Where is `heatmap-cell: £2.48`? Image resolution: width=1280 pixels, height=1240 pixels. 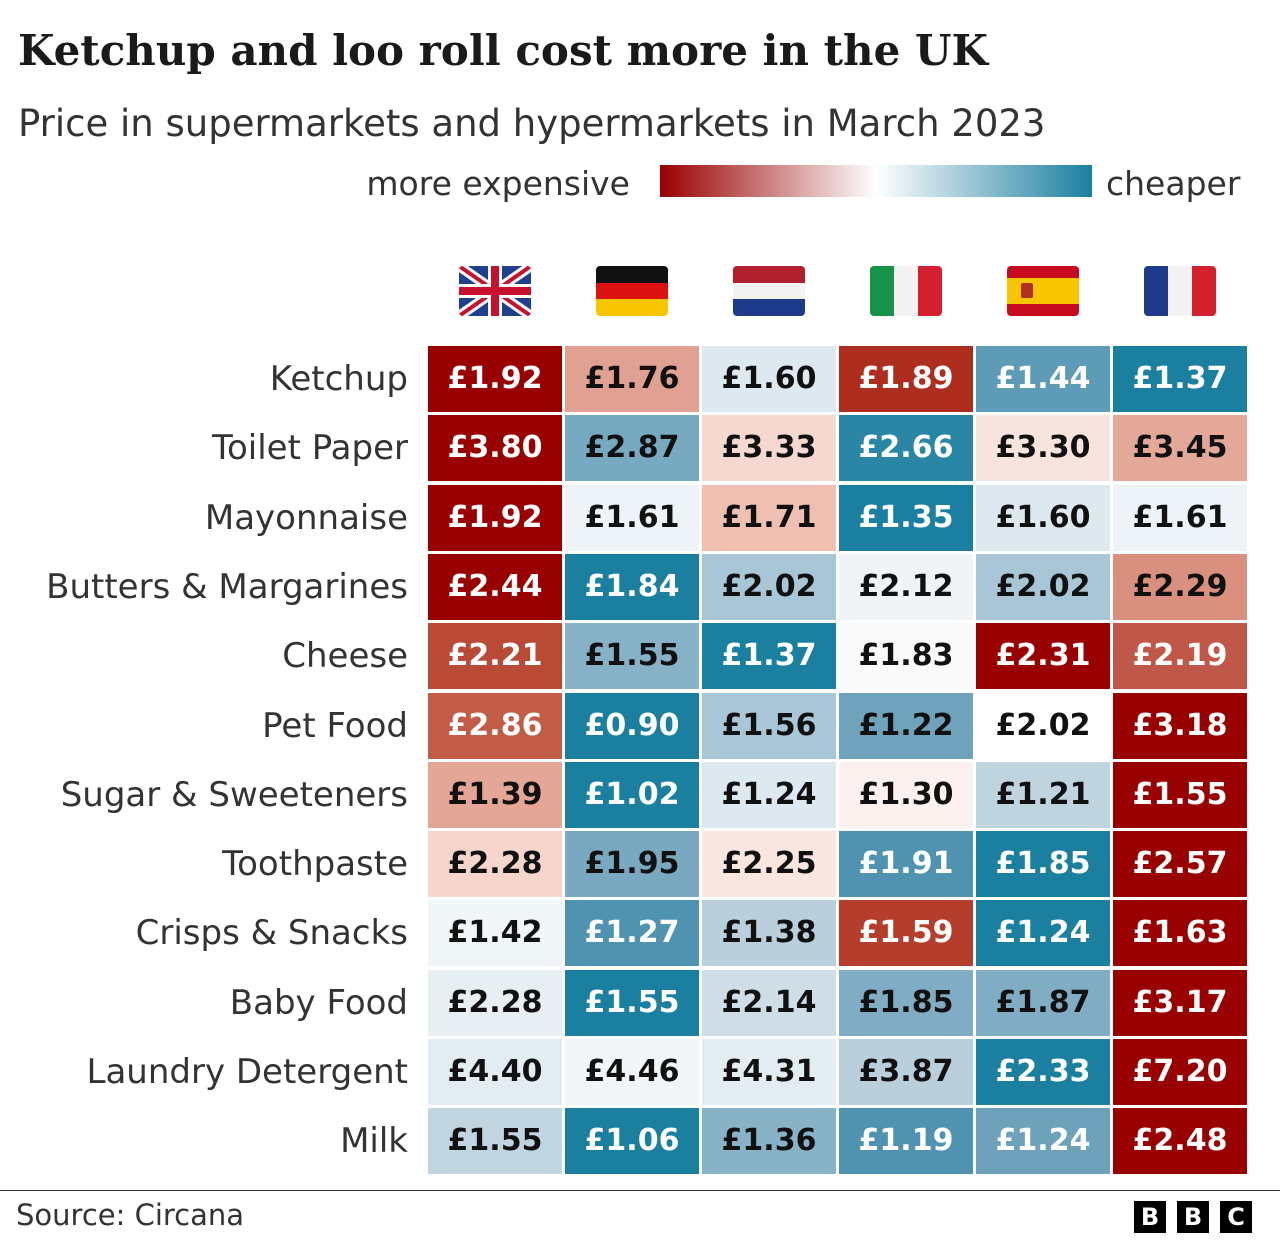 heatmap-cell: £2.48 is located at coordinates (1180, 1141).